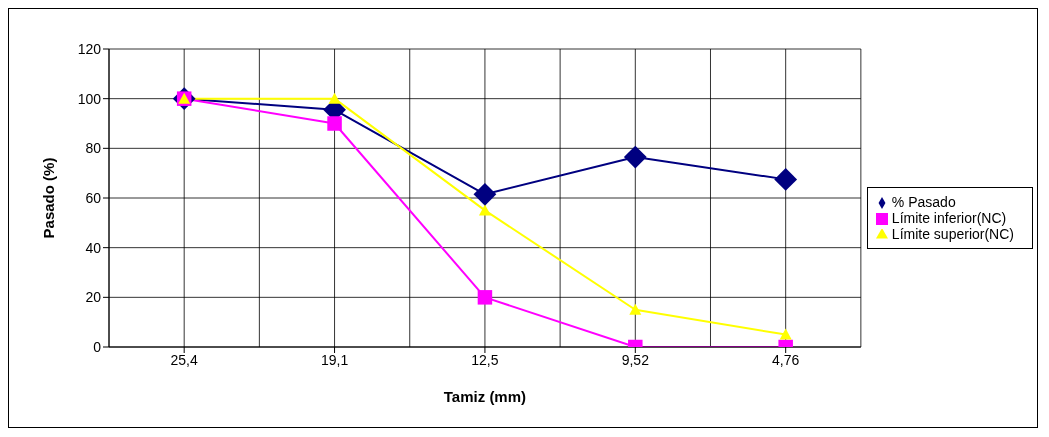 This screenshot has width=1049, height=437. Describe the element at coordinates (952, 234) in the screenshot. I see `legend-label: Límite superior(NC)` at that location.